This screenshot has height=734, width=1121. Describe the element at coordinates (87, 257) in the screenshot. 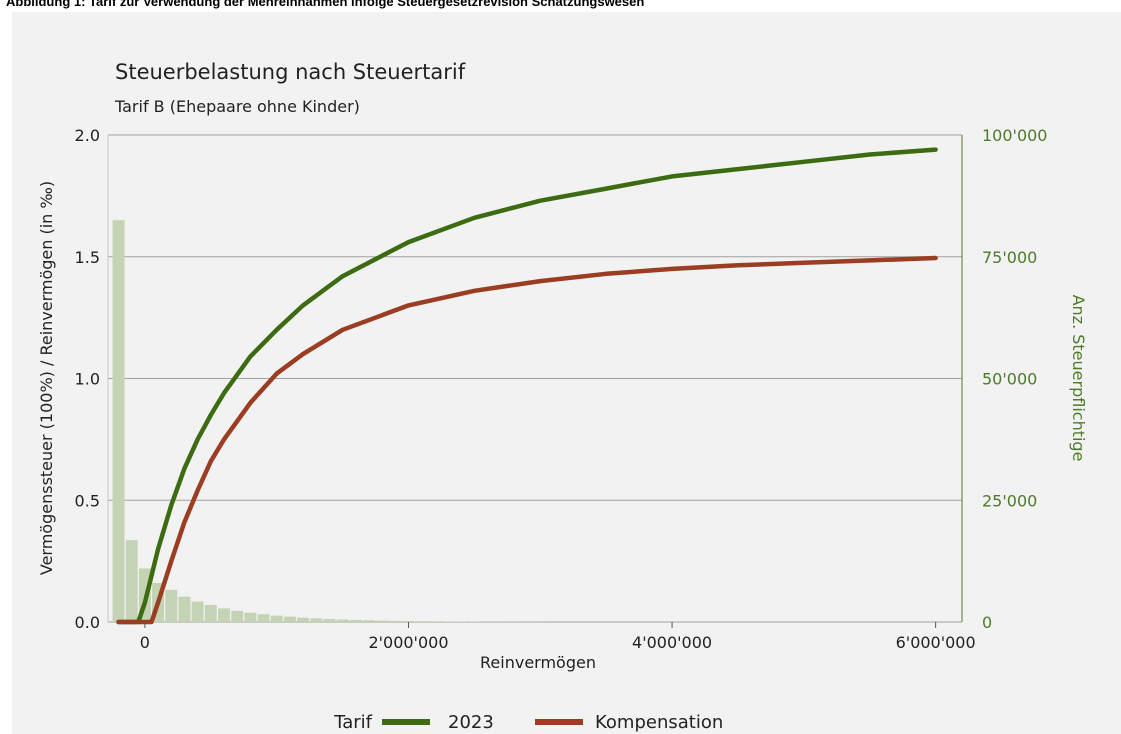

I see `y-tick-label: 1.5` at that location.